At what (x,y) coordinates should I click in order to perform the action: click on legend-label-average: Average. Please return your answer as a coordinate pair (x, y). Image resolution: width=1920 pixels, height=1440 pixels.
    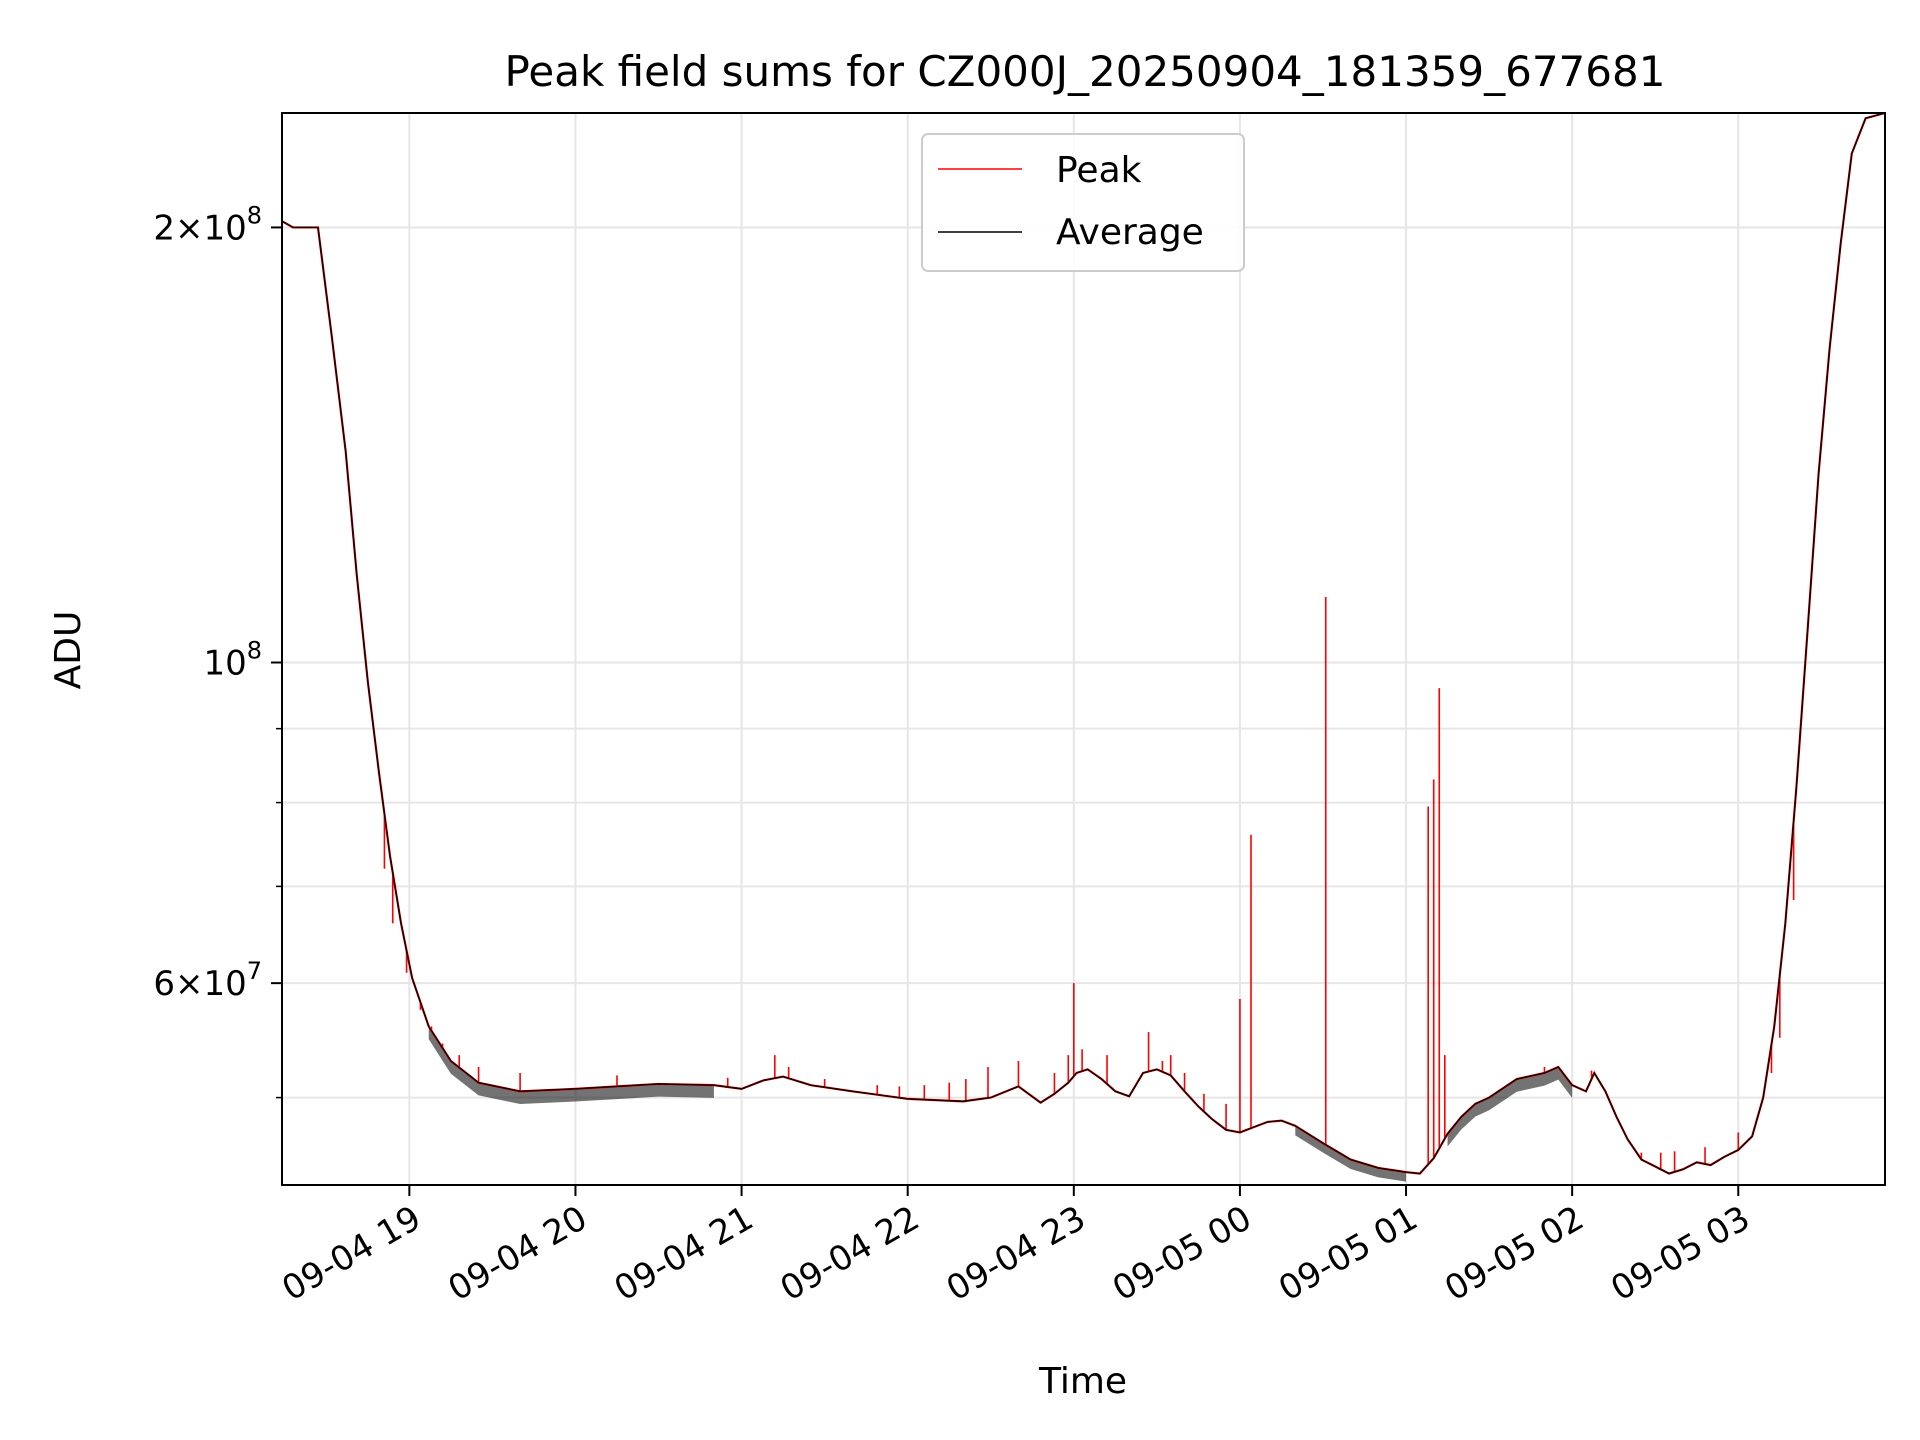
    Looking at the image, I should click on (1130, 232).